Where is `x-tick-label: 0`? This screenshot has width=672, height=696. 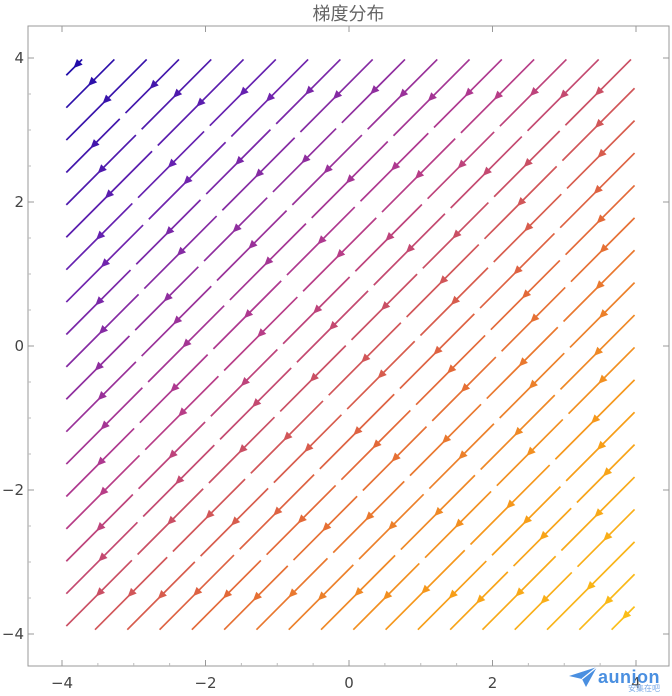 x-tick-label: 0 is located at coordinates (349, 683).